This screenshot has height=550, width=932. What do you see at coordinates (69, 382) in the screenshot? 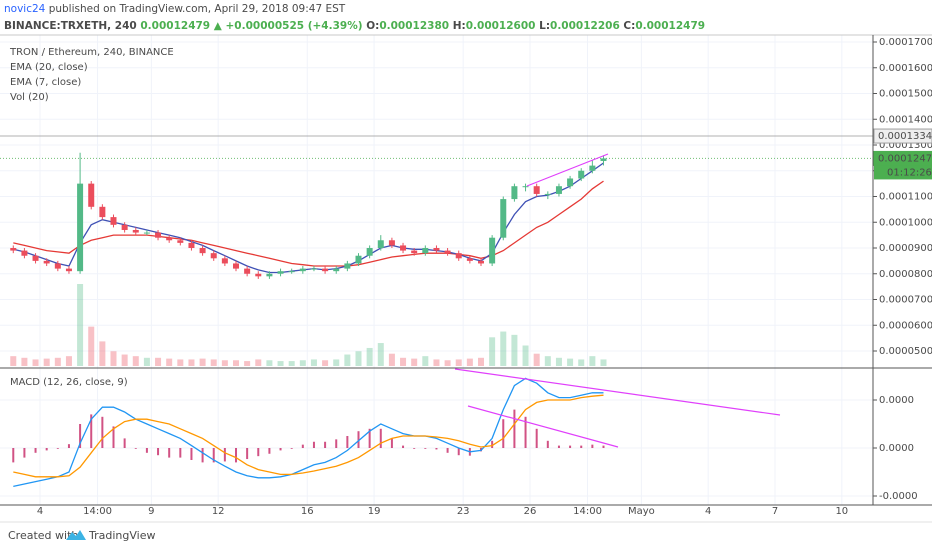
I see `macd-title: MACD (12, 26, close, 9)` at bounding box center [69, 382].